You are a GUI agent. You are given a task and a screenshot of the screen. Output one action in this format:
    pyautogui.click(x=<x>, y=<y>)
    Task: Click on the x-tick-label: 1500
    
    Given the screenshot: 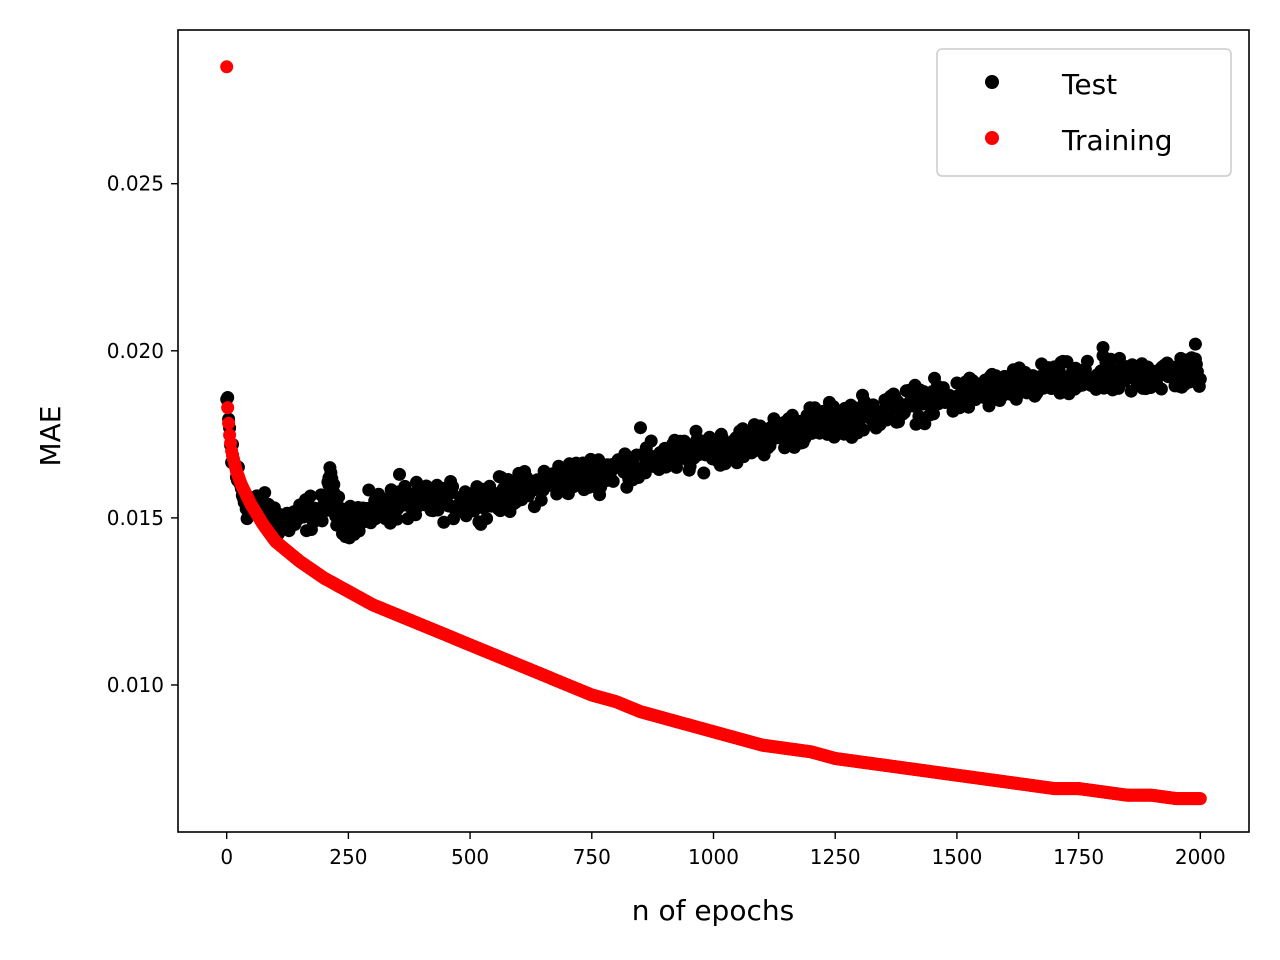 What is the action you would take?
    pyautogui.click(x=956, y=857)
    